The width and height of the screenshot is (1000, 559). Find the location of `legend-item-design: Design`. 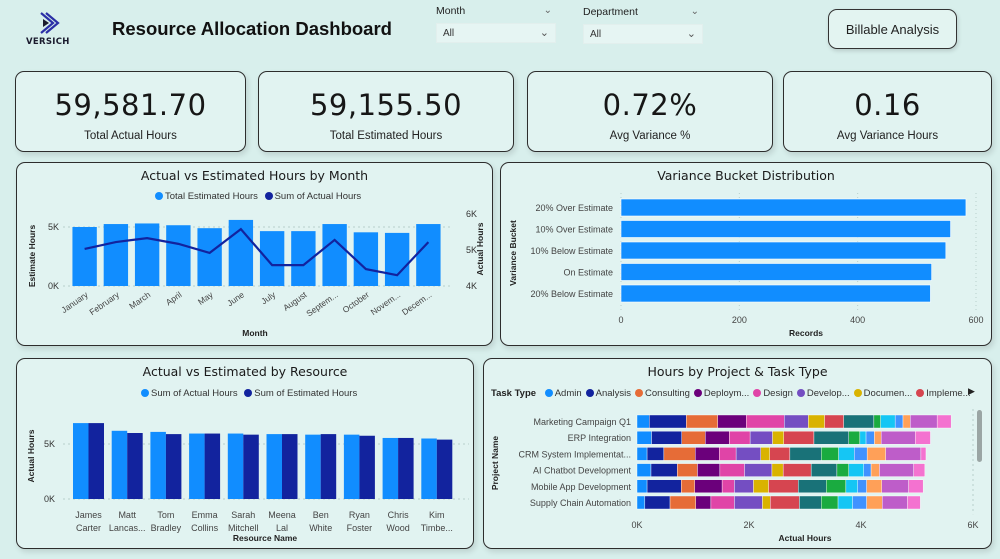

legend-item-design: Design is located at coordinates (773, 393).